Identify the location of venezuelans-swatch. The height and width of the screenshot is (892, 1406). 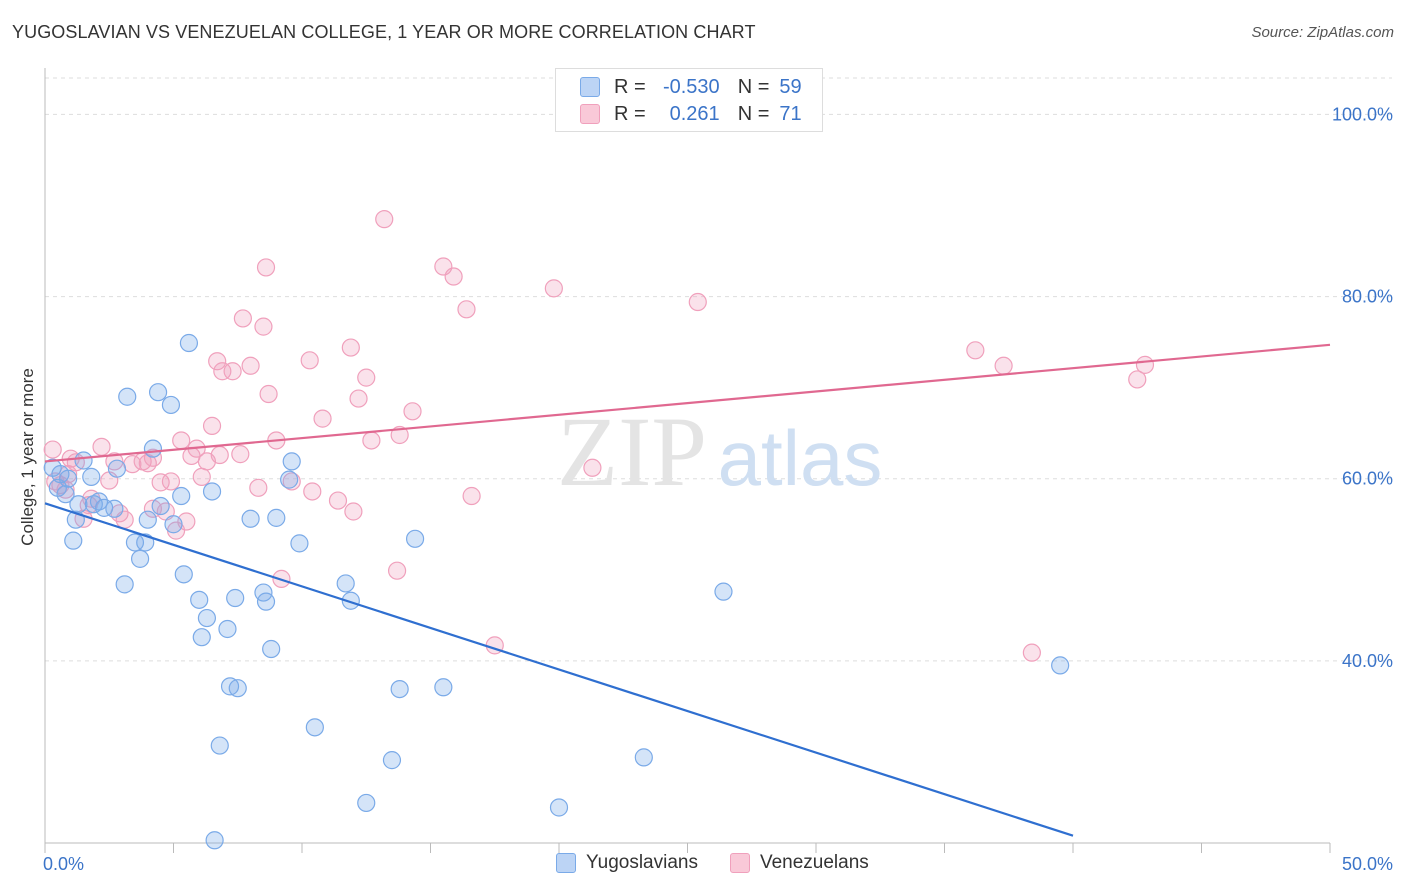
(739, 863).